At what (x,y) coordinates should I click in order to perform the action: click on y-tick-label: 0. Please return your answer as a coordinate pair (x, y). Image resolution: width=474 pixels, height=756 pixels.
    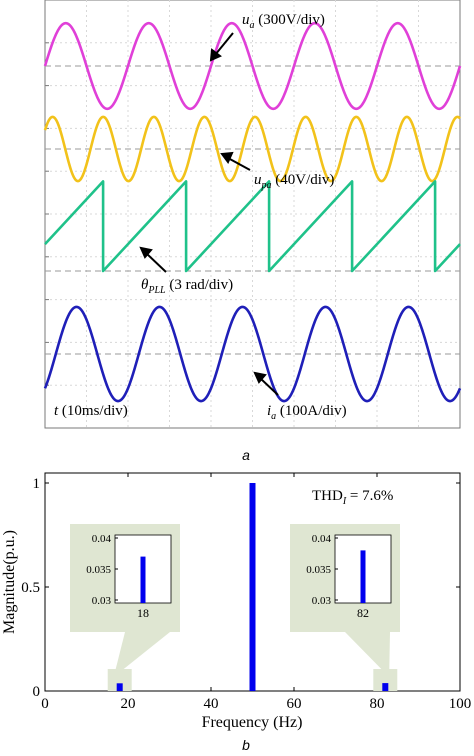
    Looking at the image, I should click on (37, 692).